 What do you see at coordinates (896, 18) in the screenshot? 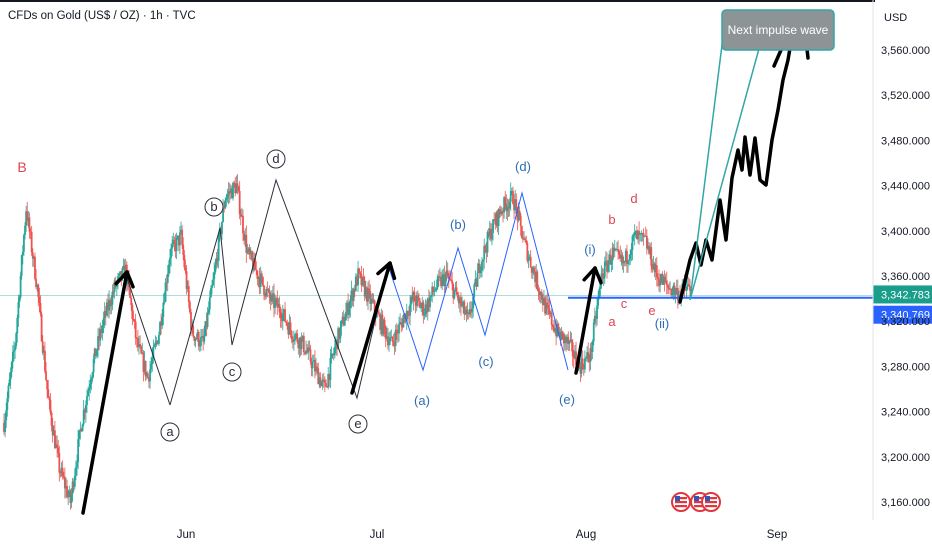
I see `currency-label: USD` at bounding box center [896, 18].